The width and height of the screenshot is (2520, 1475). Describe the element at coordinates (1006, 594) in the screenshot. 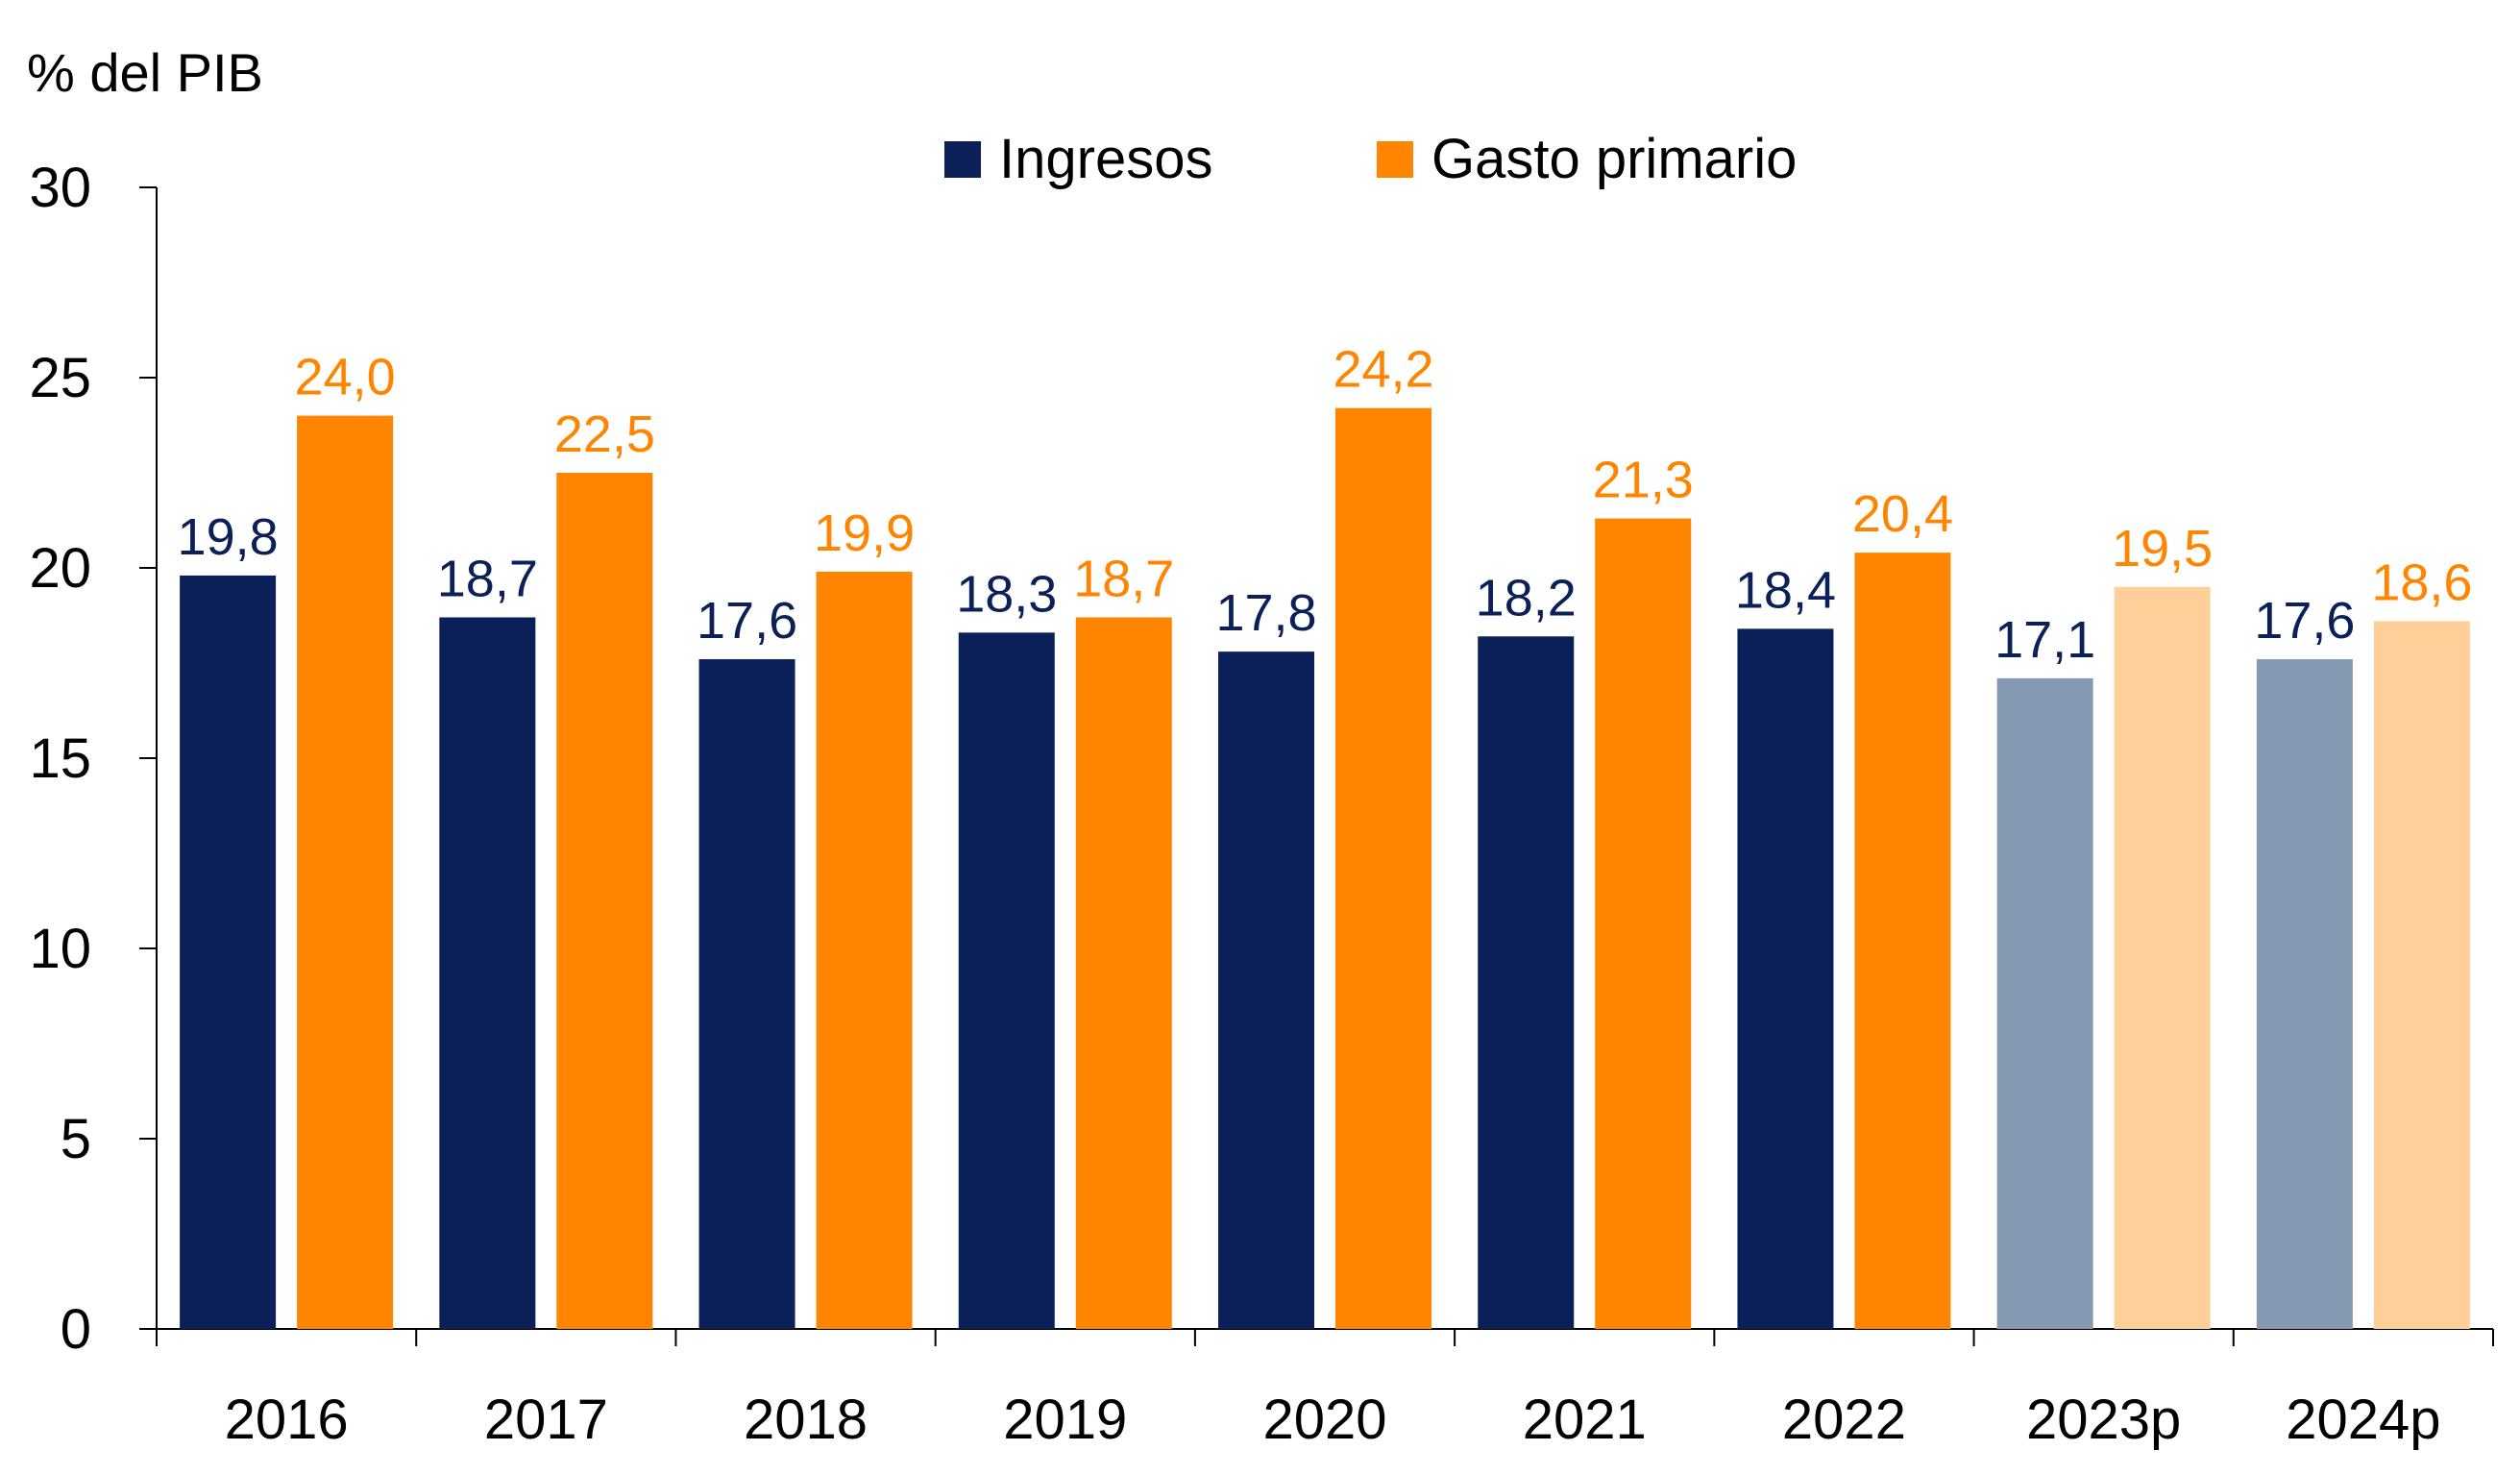

I see `data-label-ingresos-2019: 18,3` at that location.